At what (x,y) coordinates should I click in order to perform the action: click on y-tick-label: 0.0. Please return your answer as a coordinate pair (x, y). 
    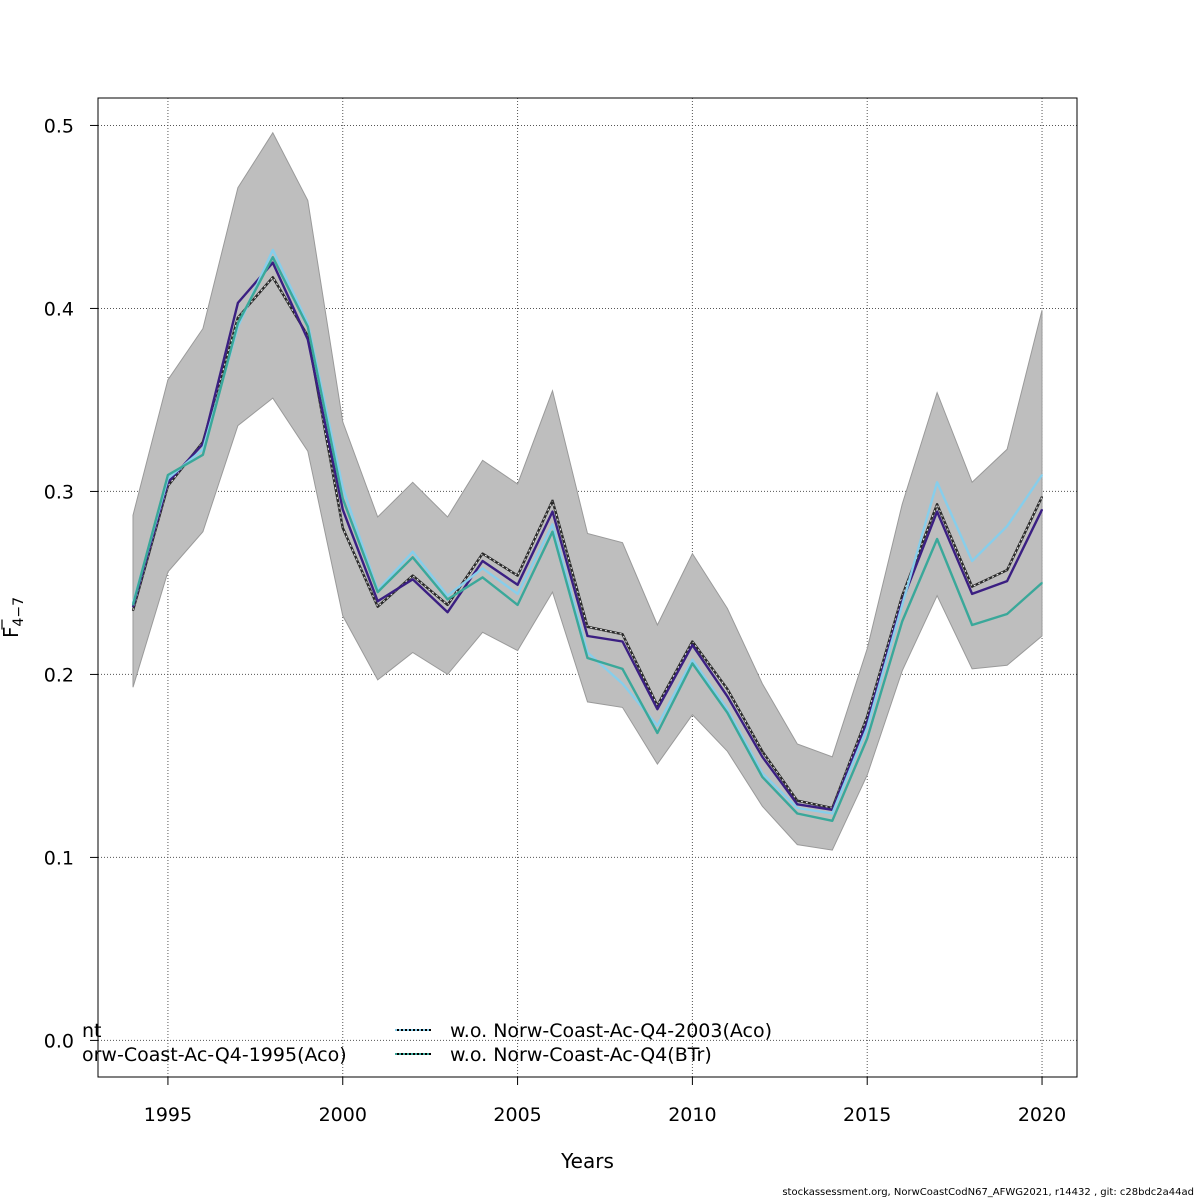
    Looking at the image, I should click on (59, 1041).